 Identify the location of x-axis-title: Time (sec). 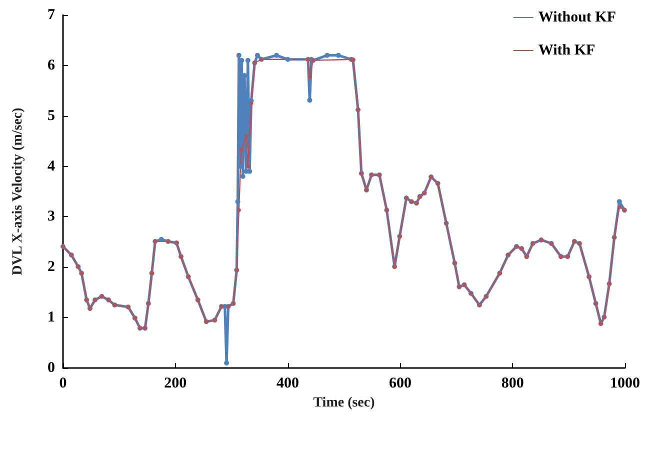
(344, 403).